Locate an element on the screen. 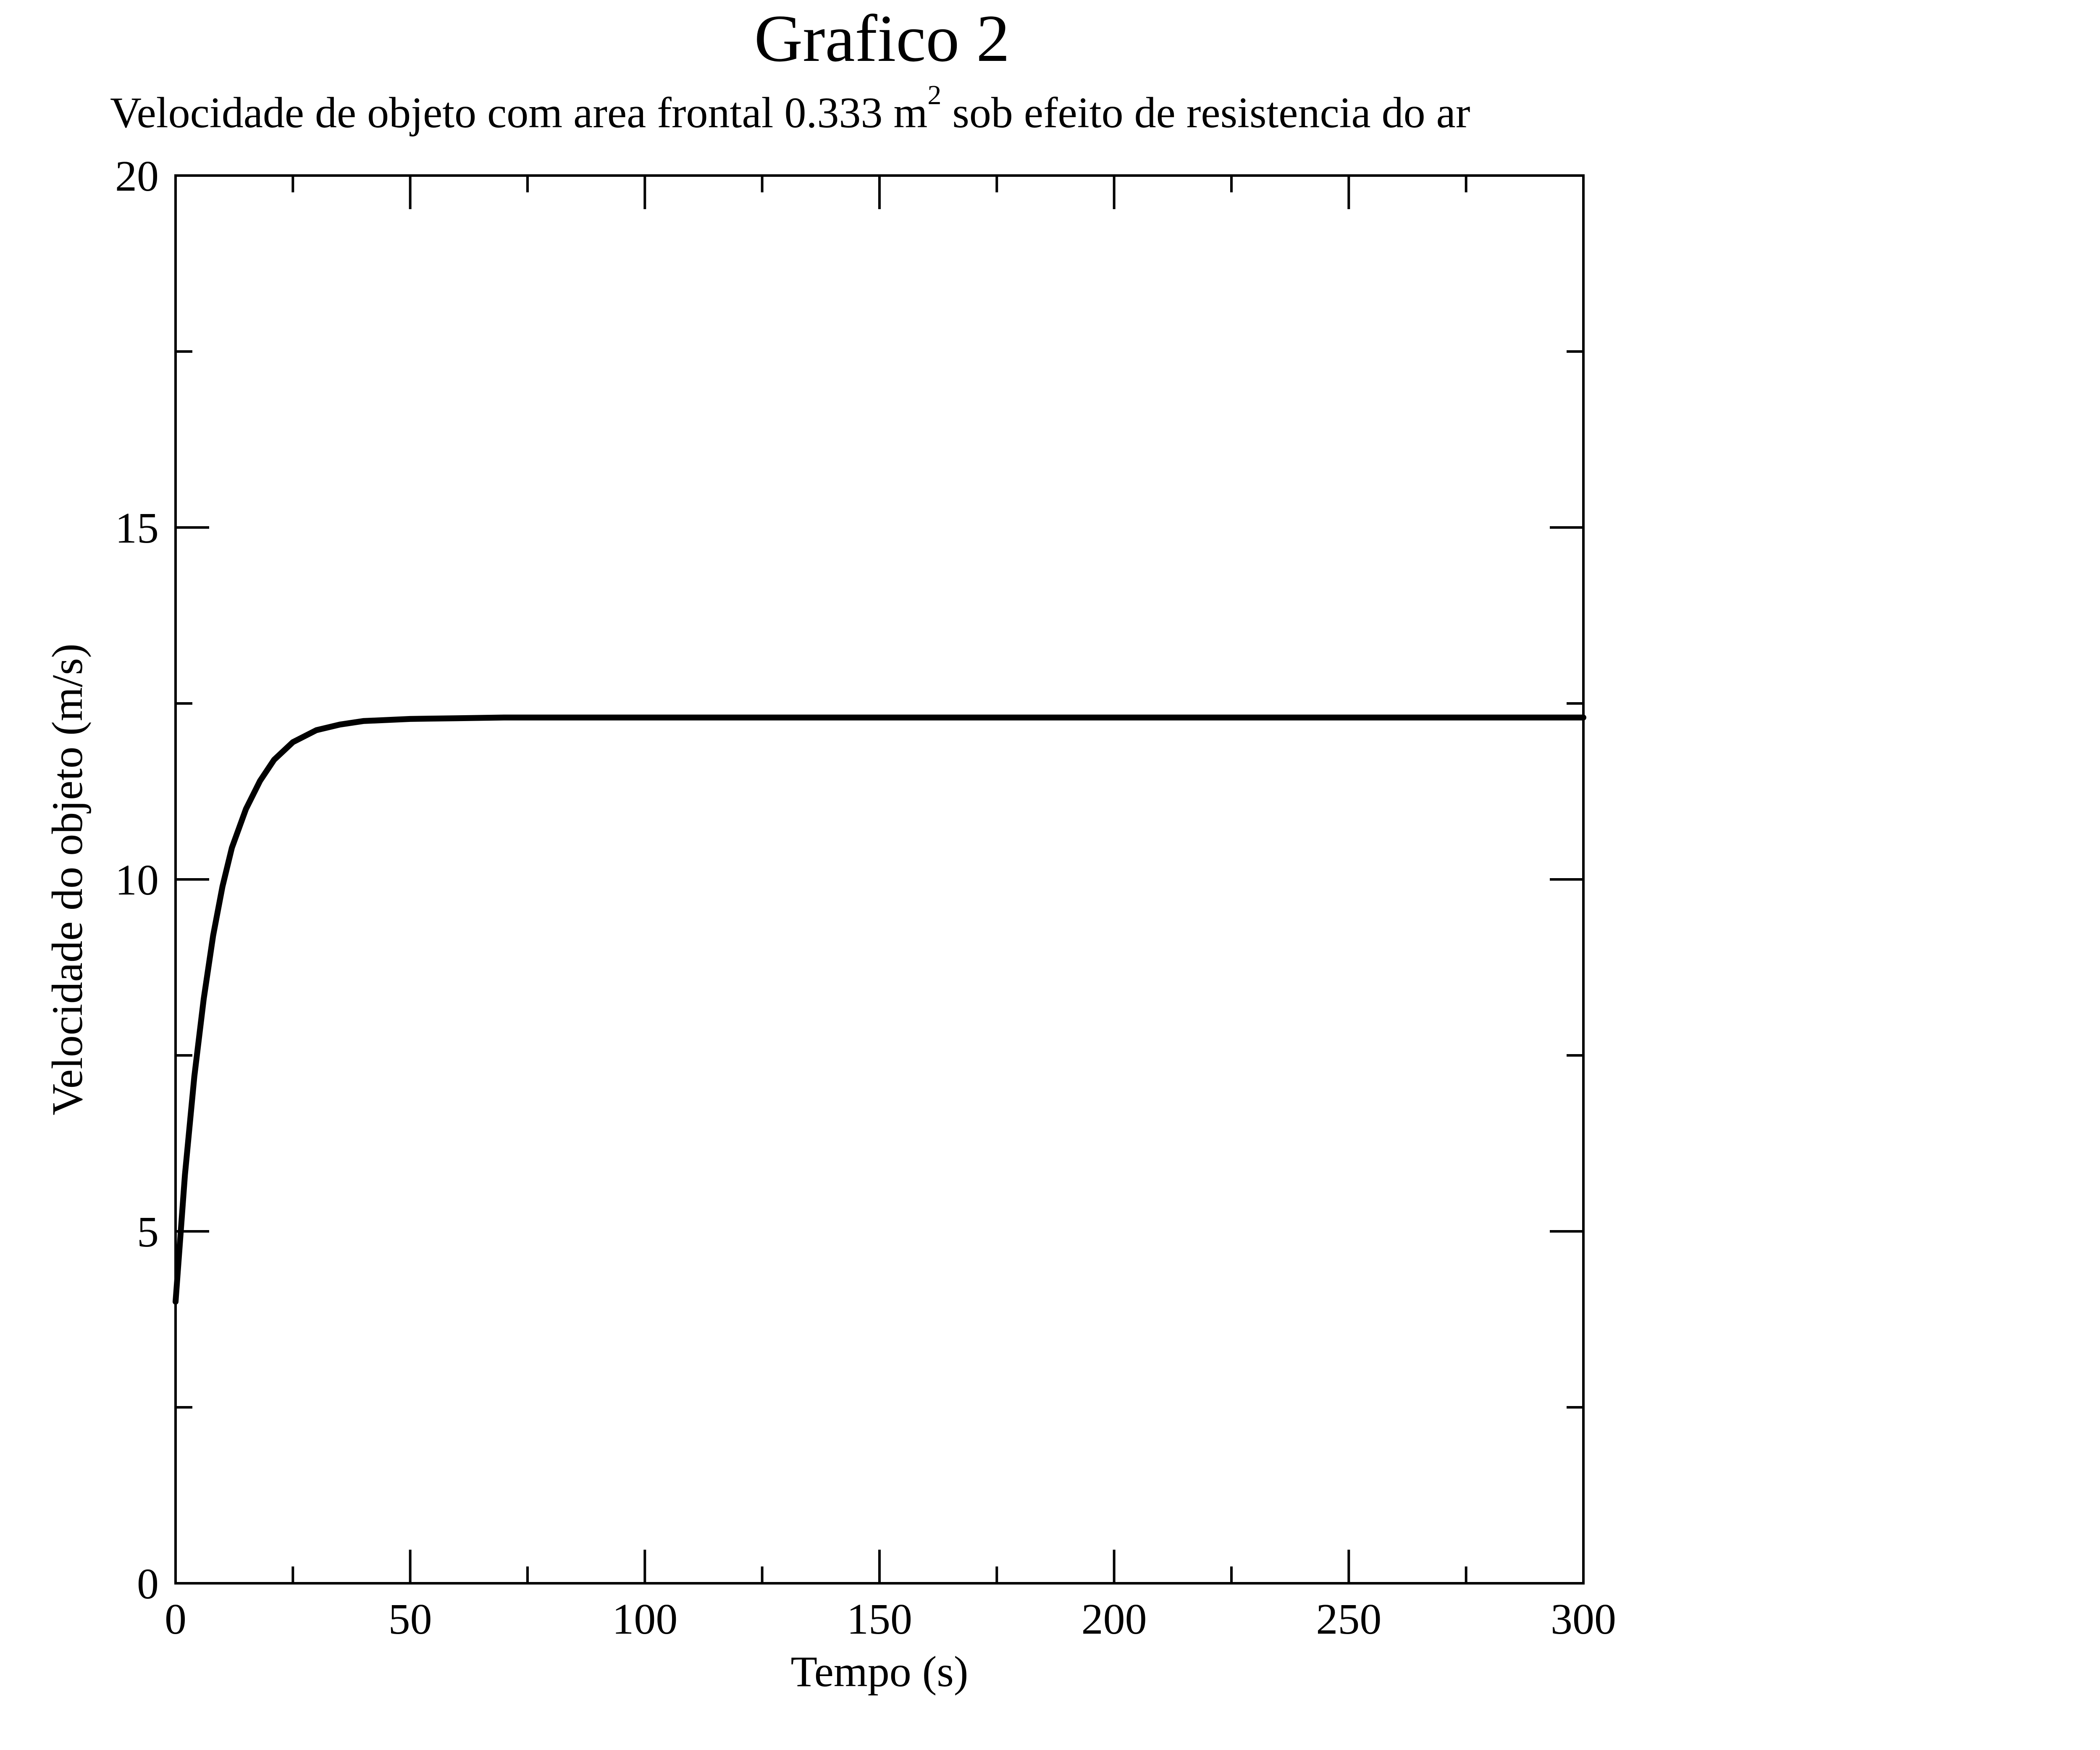  chart-title: Grafico 2 is located at coordinates (882, 38).